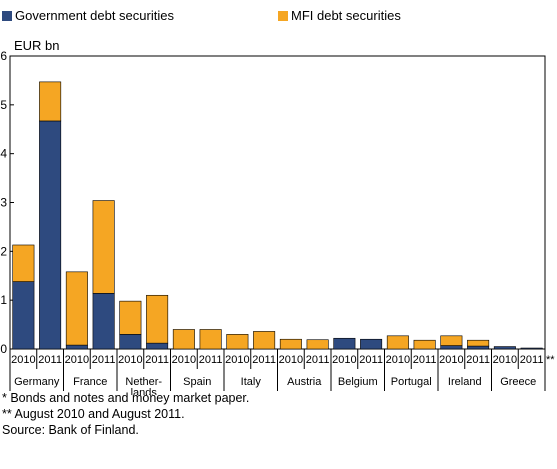 This screenshot has width=557, height=469. Describe the element at coordinates (3, 349) in the screenshot. I see `y-tick-label: 0` at that location.